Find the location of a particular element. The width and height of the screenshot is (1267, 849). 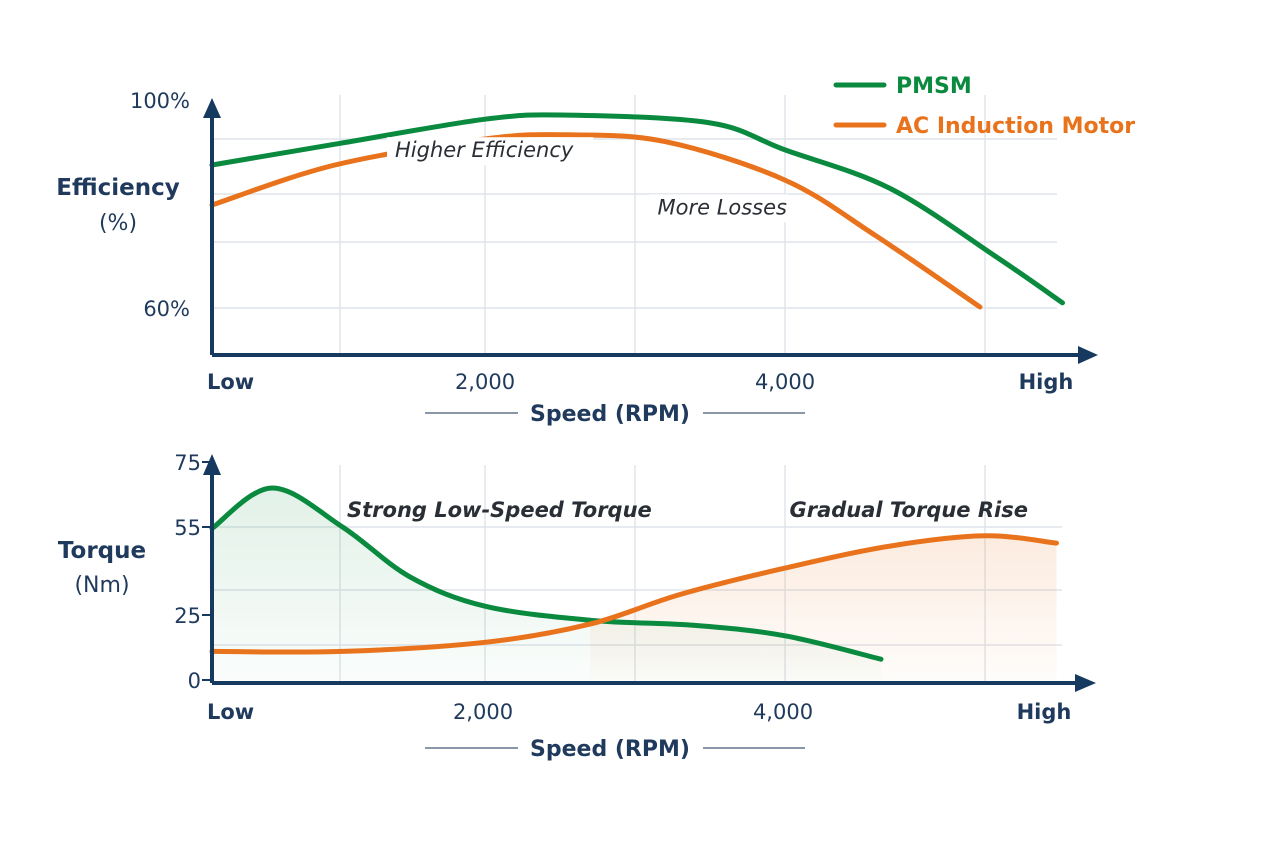

efficiency-x-tick-label: High is located at coordinates (1046, 382).